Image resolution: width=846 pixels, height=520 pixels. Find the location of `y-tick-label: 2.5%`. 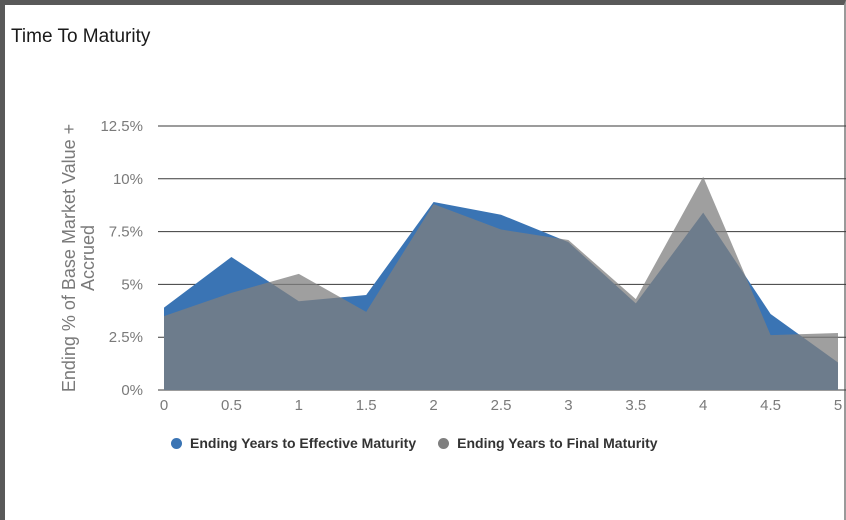

y-tick-label: 2.5% is located at coordinates (126, 337).